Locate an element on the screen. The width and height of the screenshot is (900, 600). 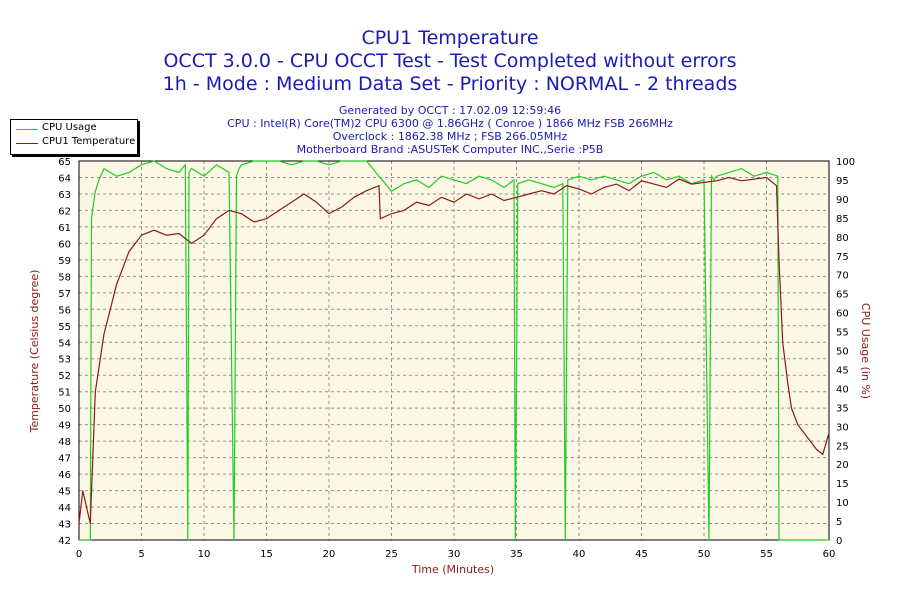
x-tick-label: 25 is located at coordinates (391, 554).